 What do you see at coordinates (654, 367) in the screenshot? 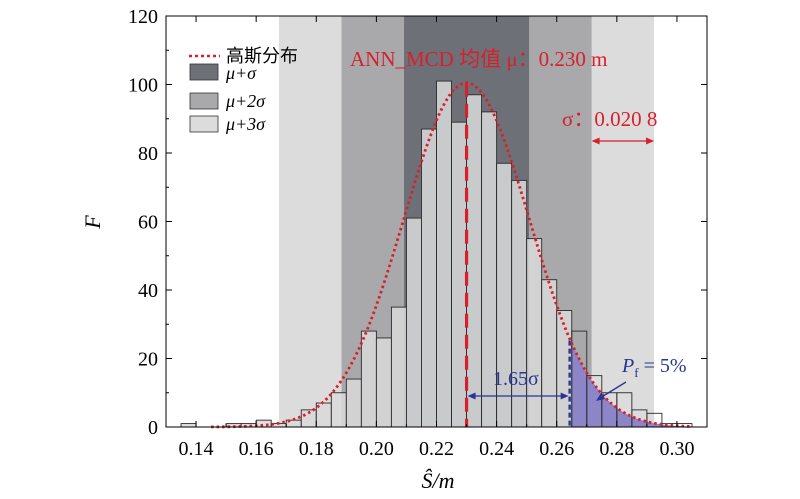
I see `pf-annotation: Pf = 5%` at bounding box center [654, 367].